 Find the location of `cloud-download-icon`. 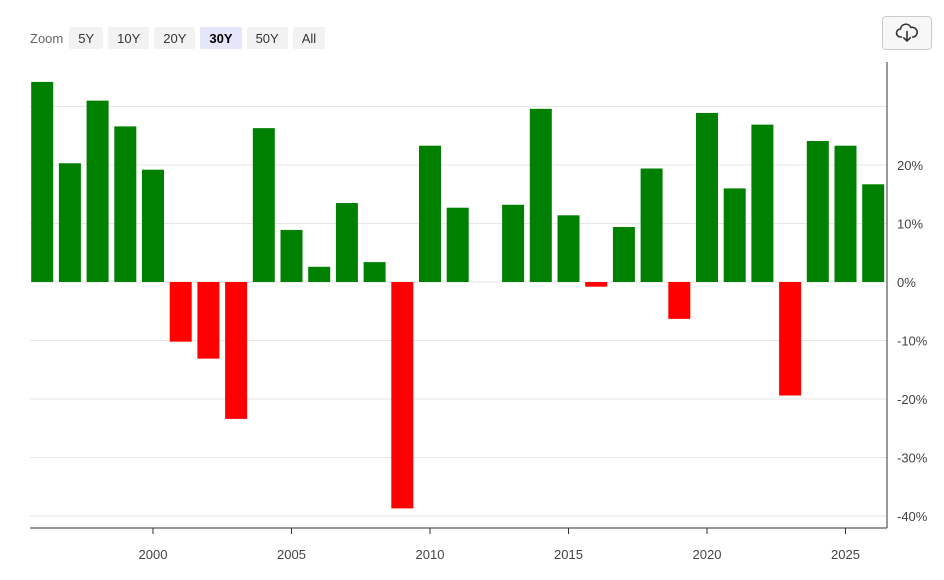

cloud-download-icon is located at coordinates (906, 32).